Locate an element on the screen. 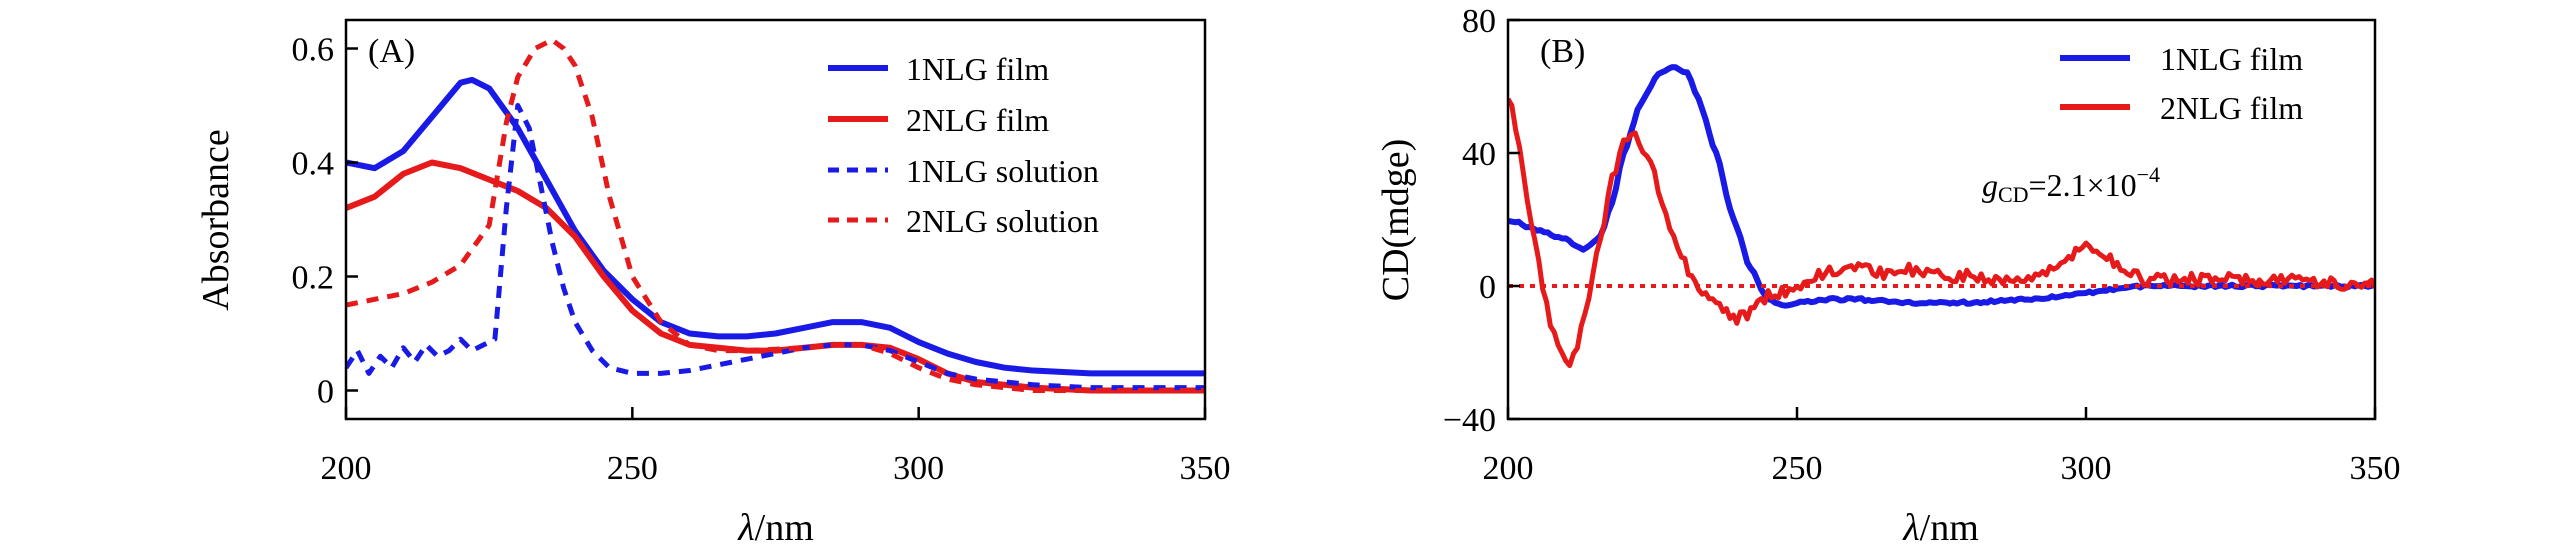  panel-b-y-tick-label-40: −40 is located at coordinates (1469, 420).